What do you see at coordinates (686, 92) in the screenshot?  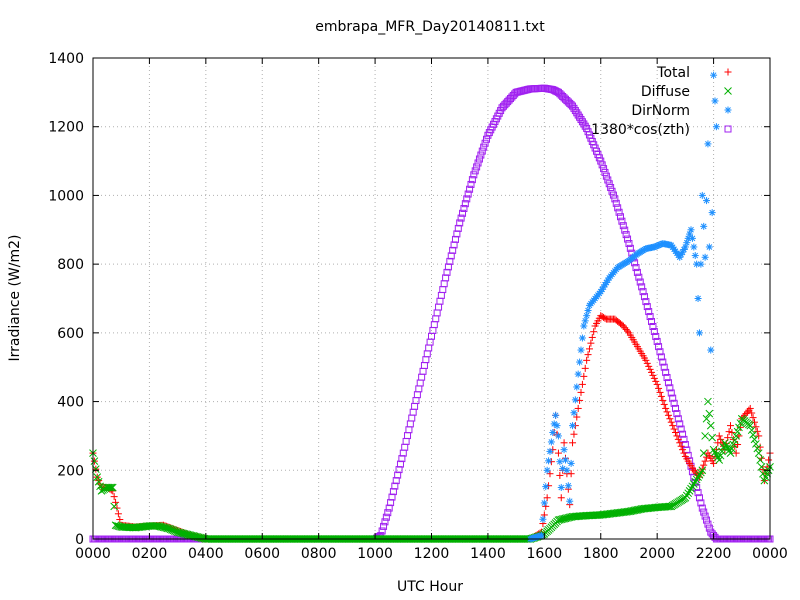 I see `legend-item: Diffuse` at bounding box center [686, 92].